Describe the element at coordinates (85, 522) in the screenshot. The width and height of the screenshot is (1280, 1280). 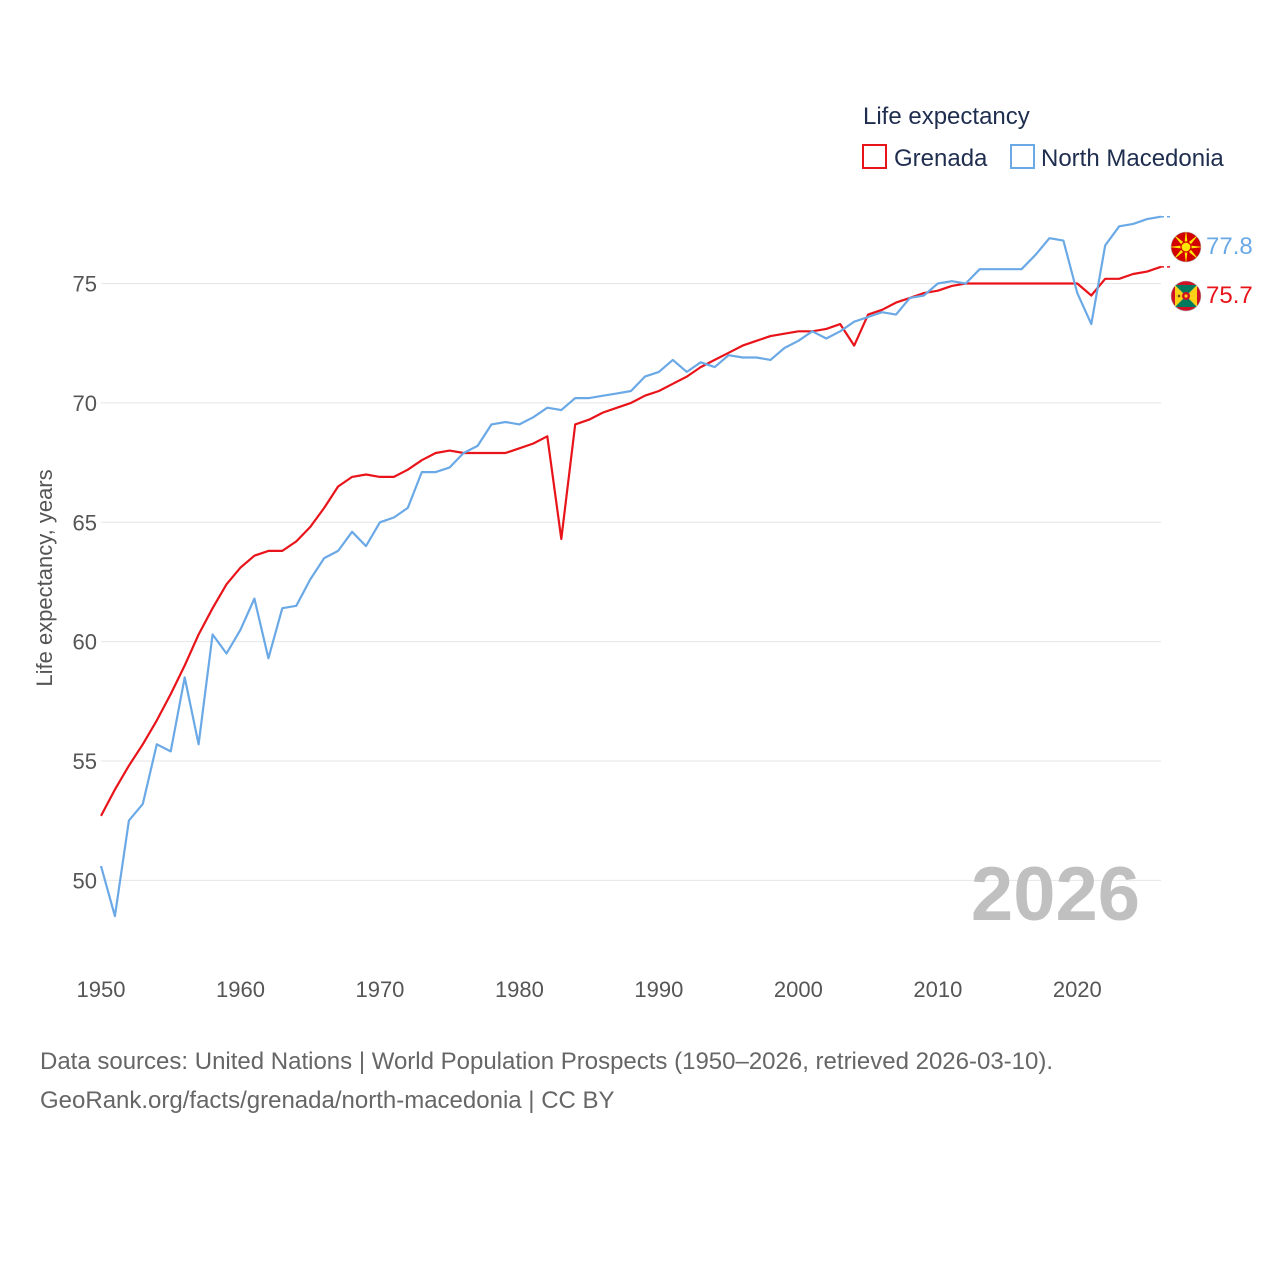
I see `y-tick-label-65: 65` at that location.